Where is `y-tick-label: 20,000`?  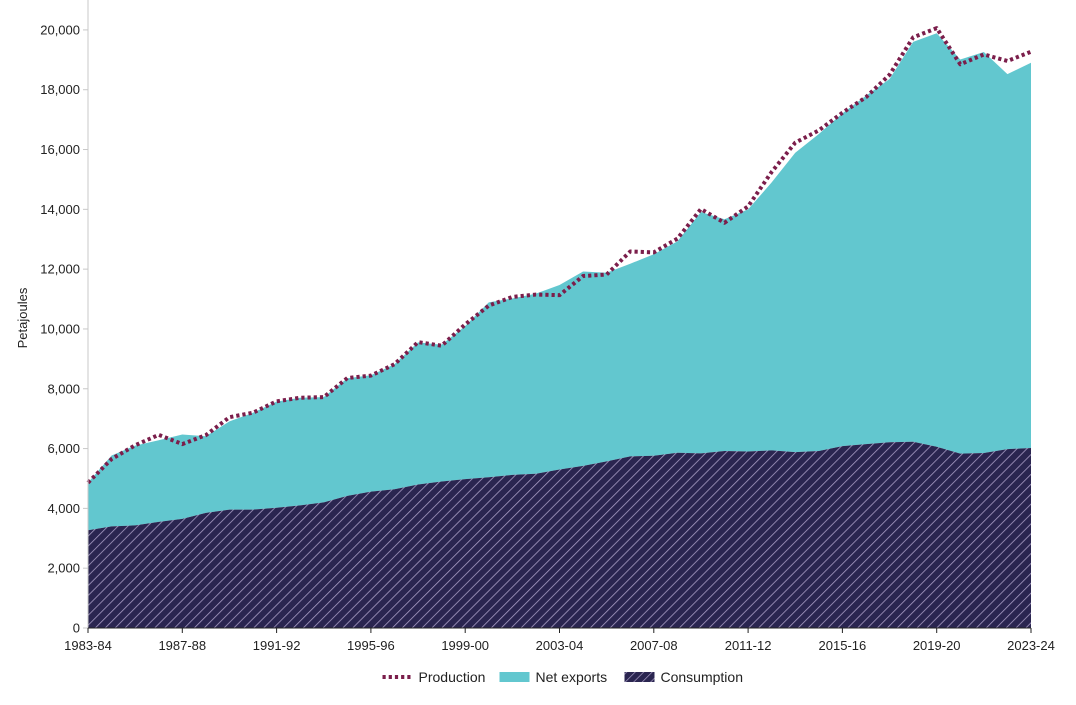 y-tick-label: 20,000 is located at coordinates (60, 29).